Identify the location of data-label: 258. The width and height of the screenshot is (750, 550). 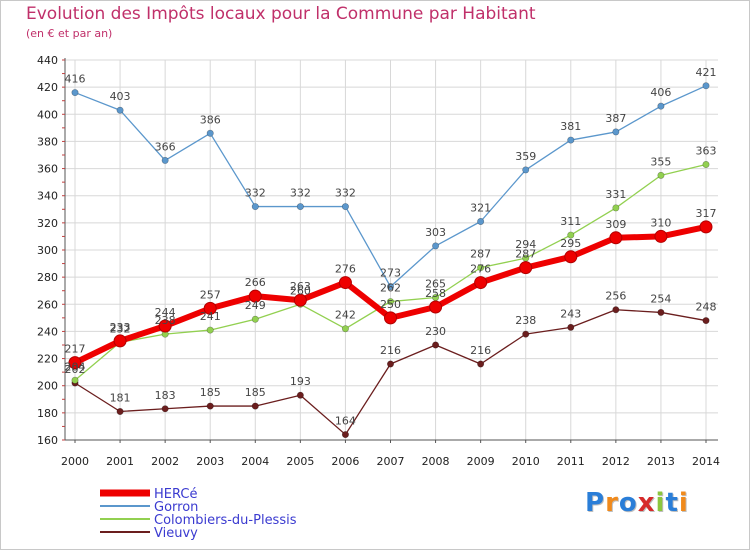
(435, 293).